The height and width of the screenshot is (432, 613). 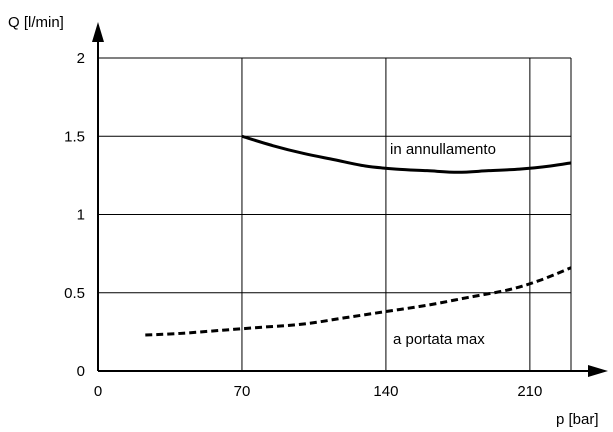 What do you see at coordinates (81, 58) in the screenshot?
I see `y-tick-label: 2` at bounding box center [81, 58].